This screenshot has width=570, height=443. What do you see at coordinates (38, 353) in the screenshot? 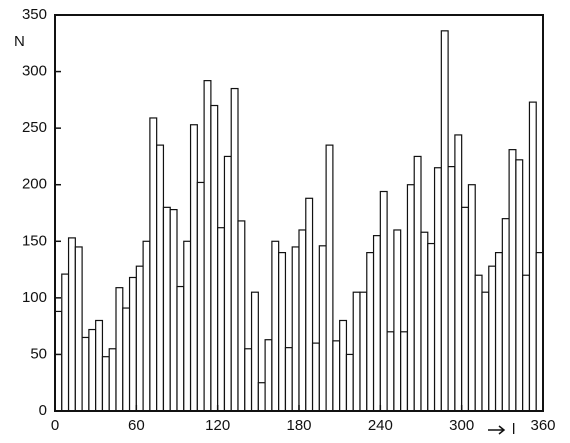
I see `y-tick-label: 50` at bounding box center [38, 353].